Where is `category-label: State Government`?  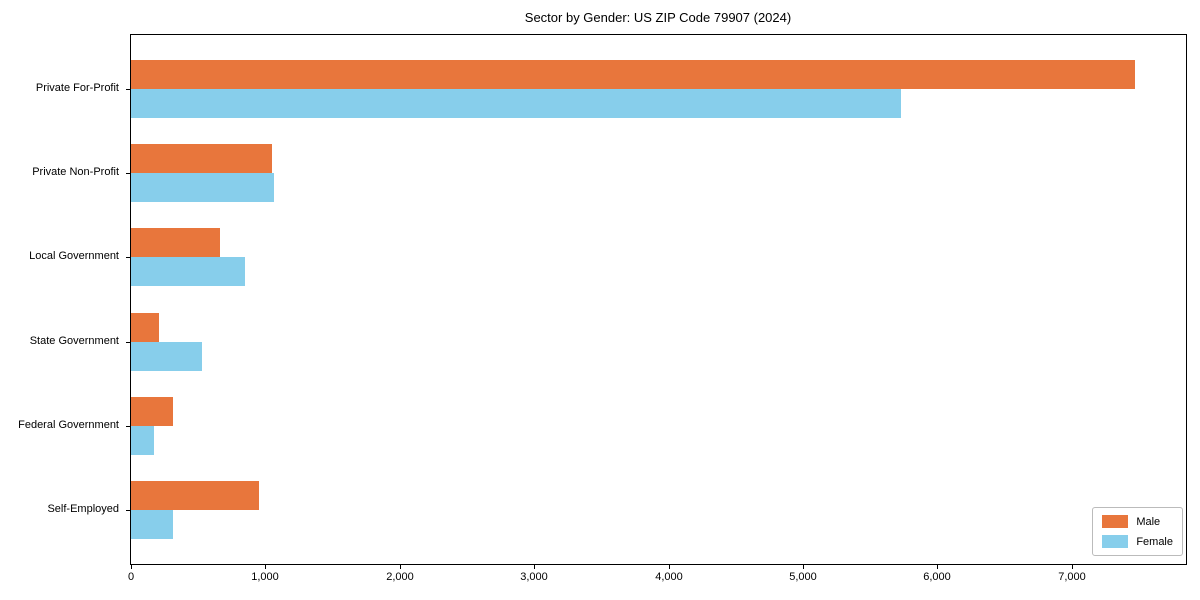 category-label: State Government is located at coordinates (74, 341).